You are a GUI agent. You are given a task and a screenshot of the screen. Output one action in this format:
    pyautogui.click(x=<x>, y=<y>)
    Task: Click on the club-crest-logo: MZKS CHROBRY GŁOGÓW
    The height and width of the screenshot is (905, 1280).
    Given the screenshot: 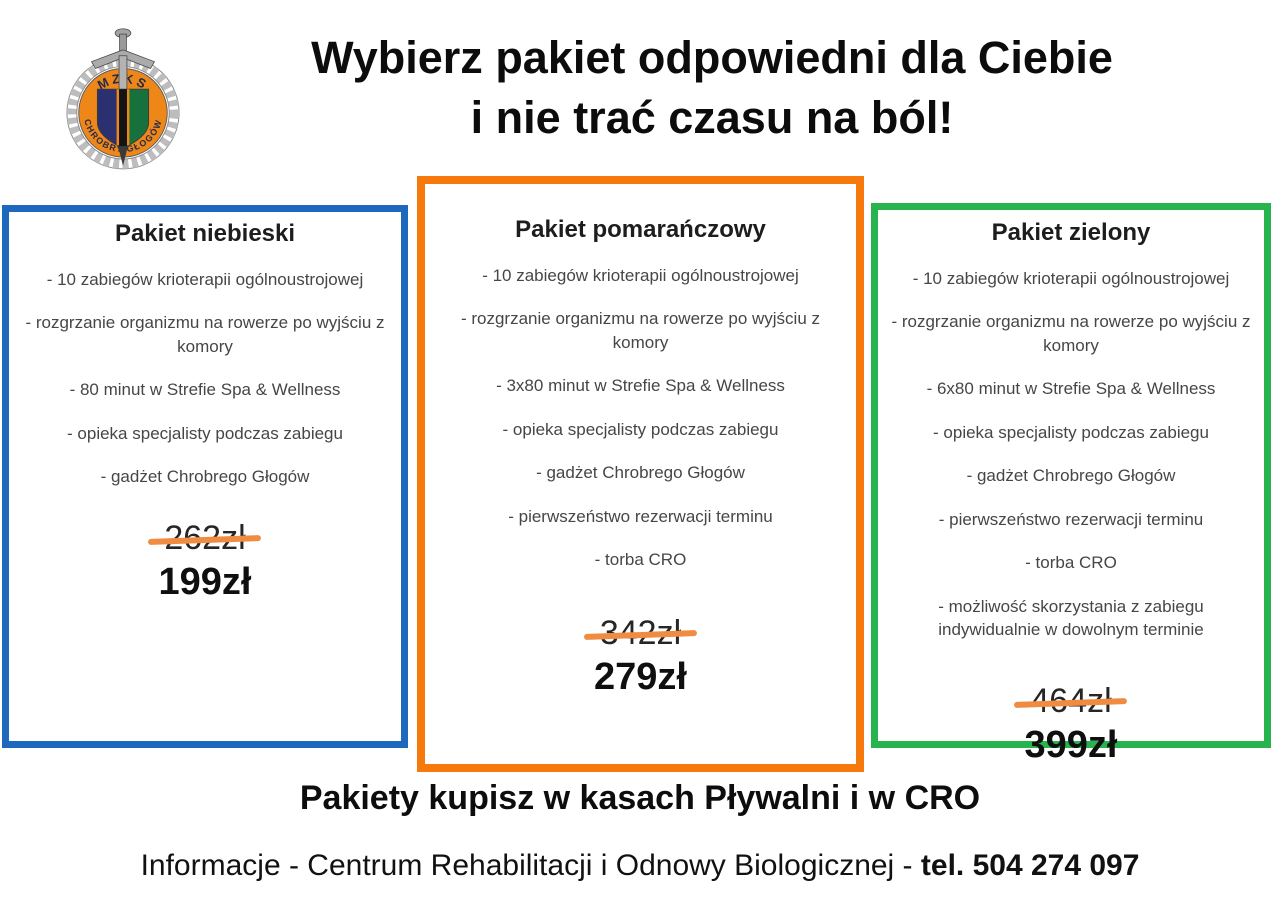 What is the action you would take?
    pyautogui.click(x=123, y=99)
    